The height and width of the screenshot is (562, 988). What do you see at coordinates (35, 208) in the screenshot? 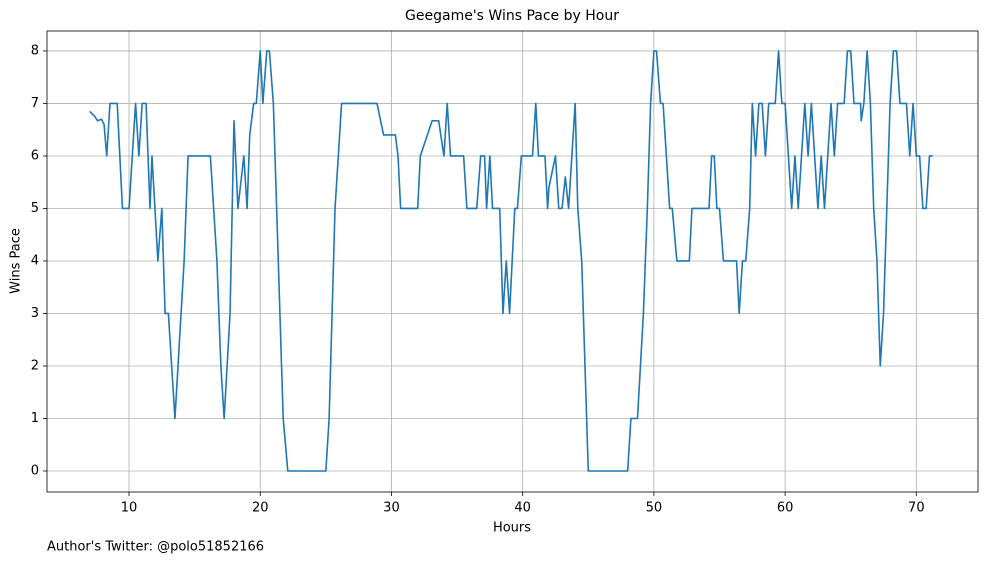
I see `y-tick-label: 5` at bounding box center [35, 208].